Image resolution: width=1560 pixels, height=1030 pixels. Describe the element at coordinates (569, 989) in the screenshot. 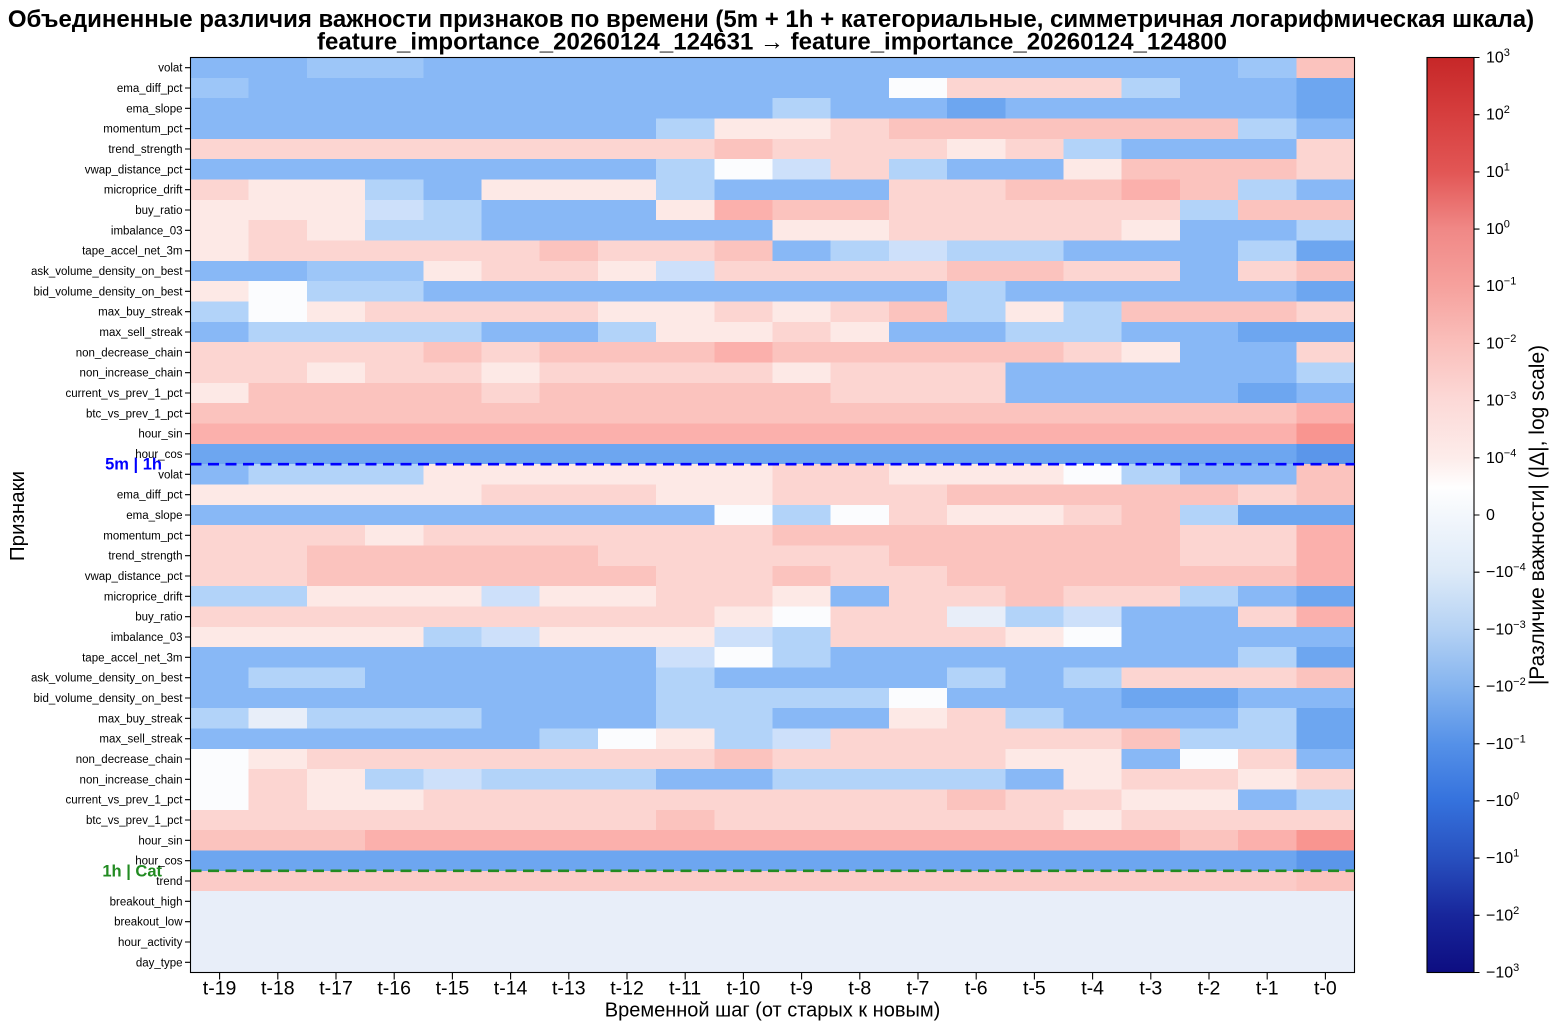

I see `svg-text: t-13` at that location.